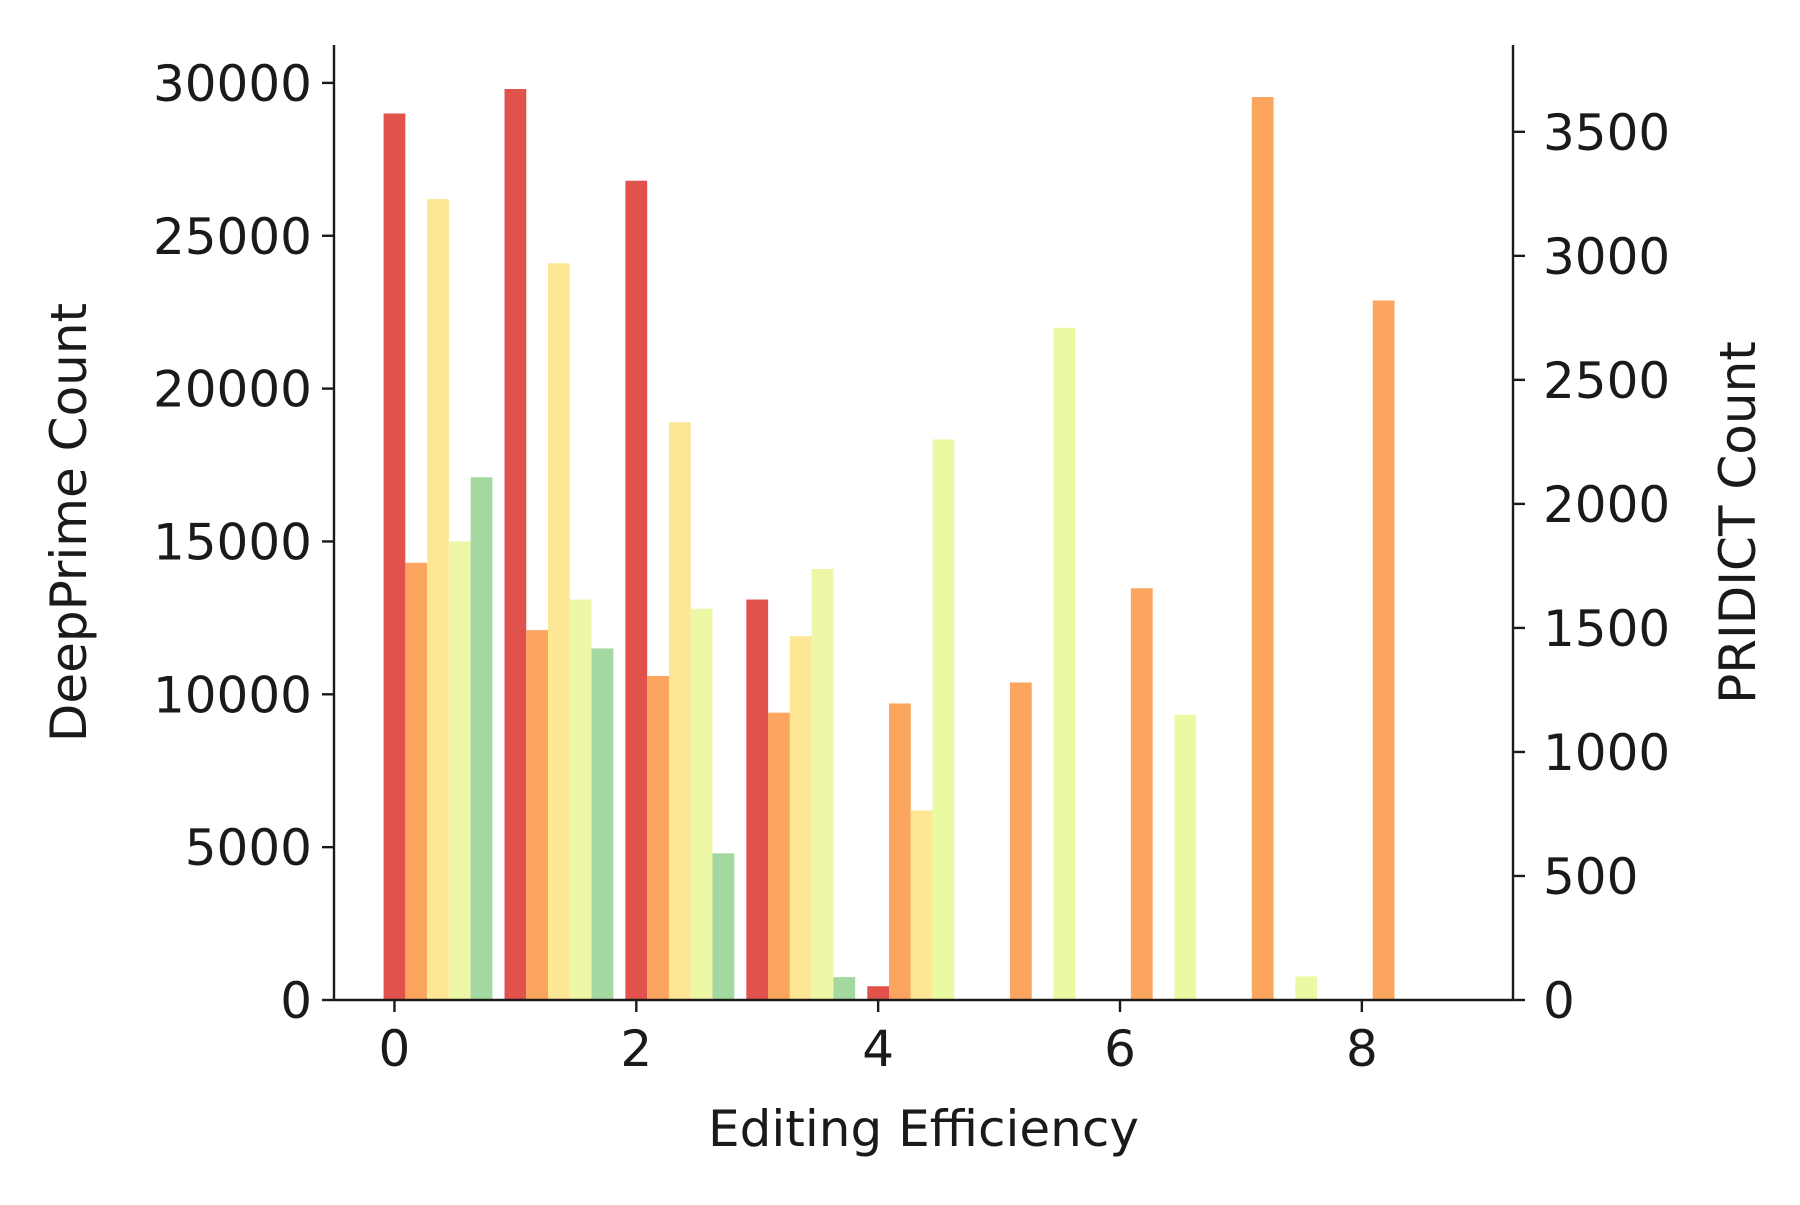  What do you see at coordinates (1362, 1049) in the screenshot?
I see `x-tick-label-4: 8` at bounding box center [1362, 1049].